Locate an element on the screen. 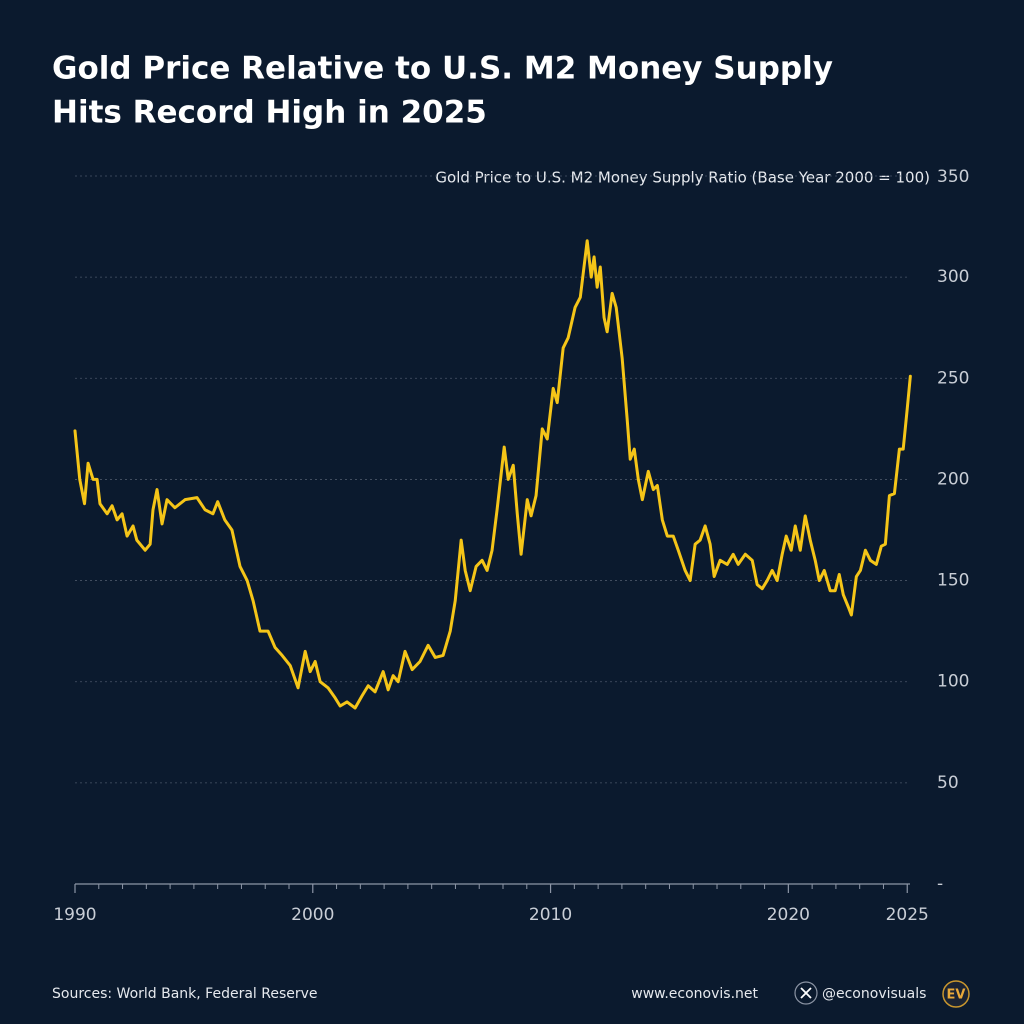 The width and height of the screenshot is (1024, 1024). website: www.econovis.net is located at coordinates (694, 994).